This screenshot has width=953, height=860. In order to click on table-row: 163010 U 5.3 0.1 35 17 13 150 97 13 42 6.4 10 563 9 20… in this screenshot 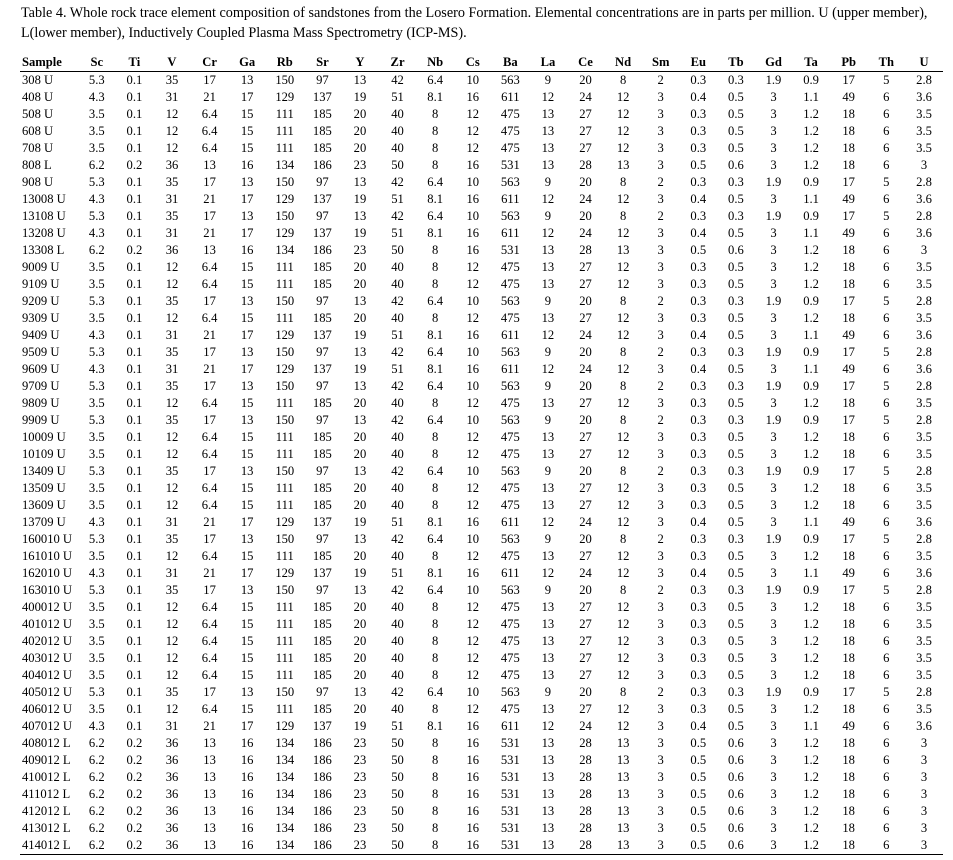, I will do `click(481, 590)`.